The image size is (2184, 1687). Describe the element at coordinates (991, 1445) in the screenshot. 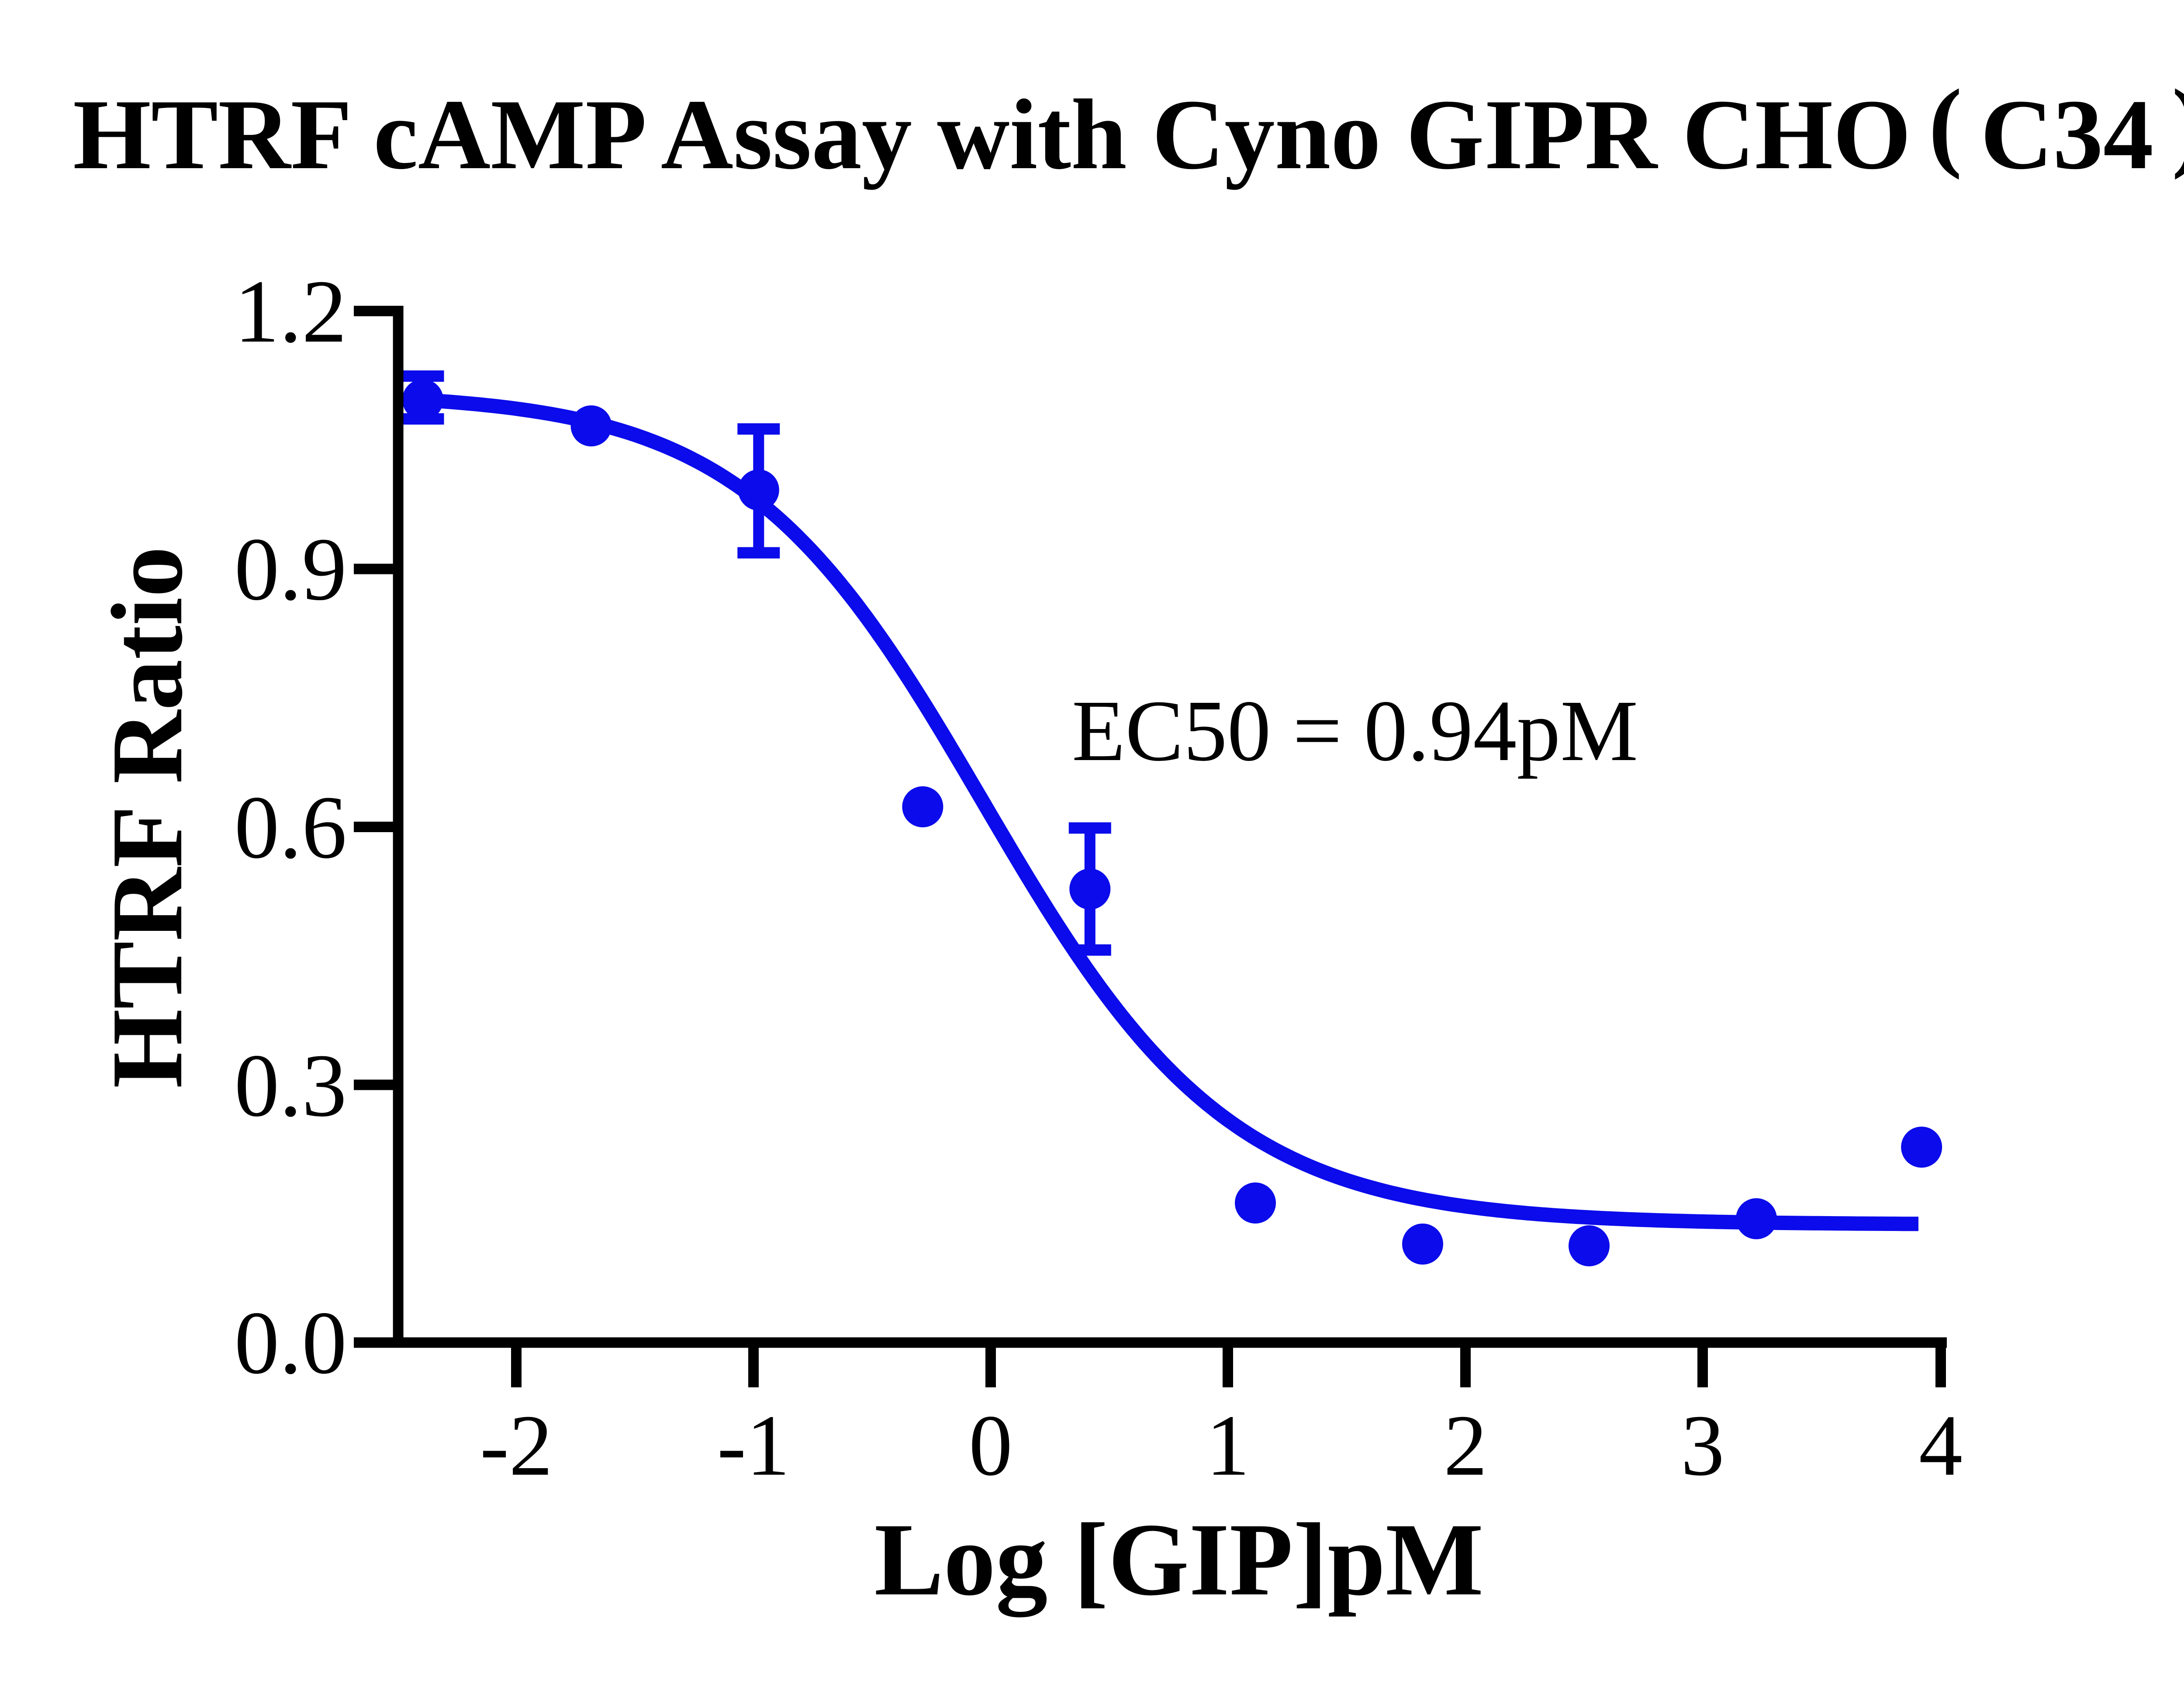

I see `svg-text: 0` at that location.